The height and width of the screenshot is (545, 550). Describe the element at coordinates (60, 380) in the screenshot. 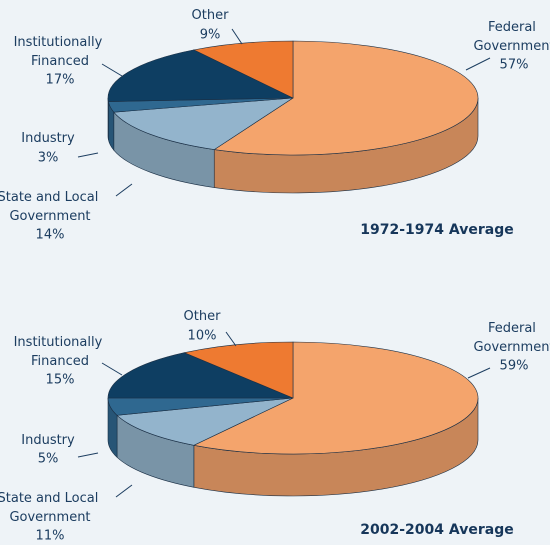

I see `slice-value-label: 15%` at that location.